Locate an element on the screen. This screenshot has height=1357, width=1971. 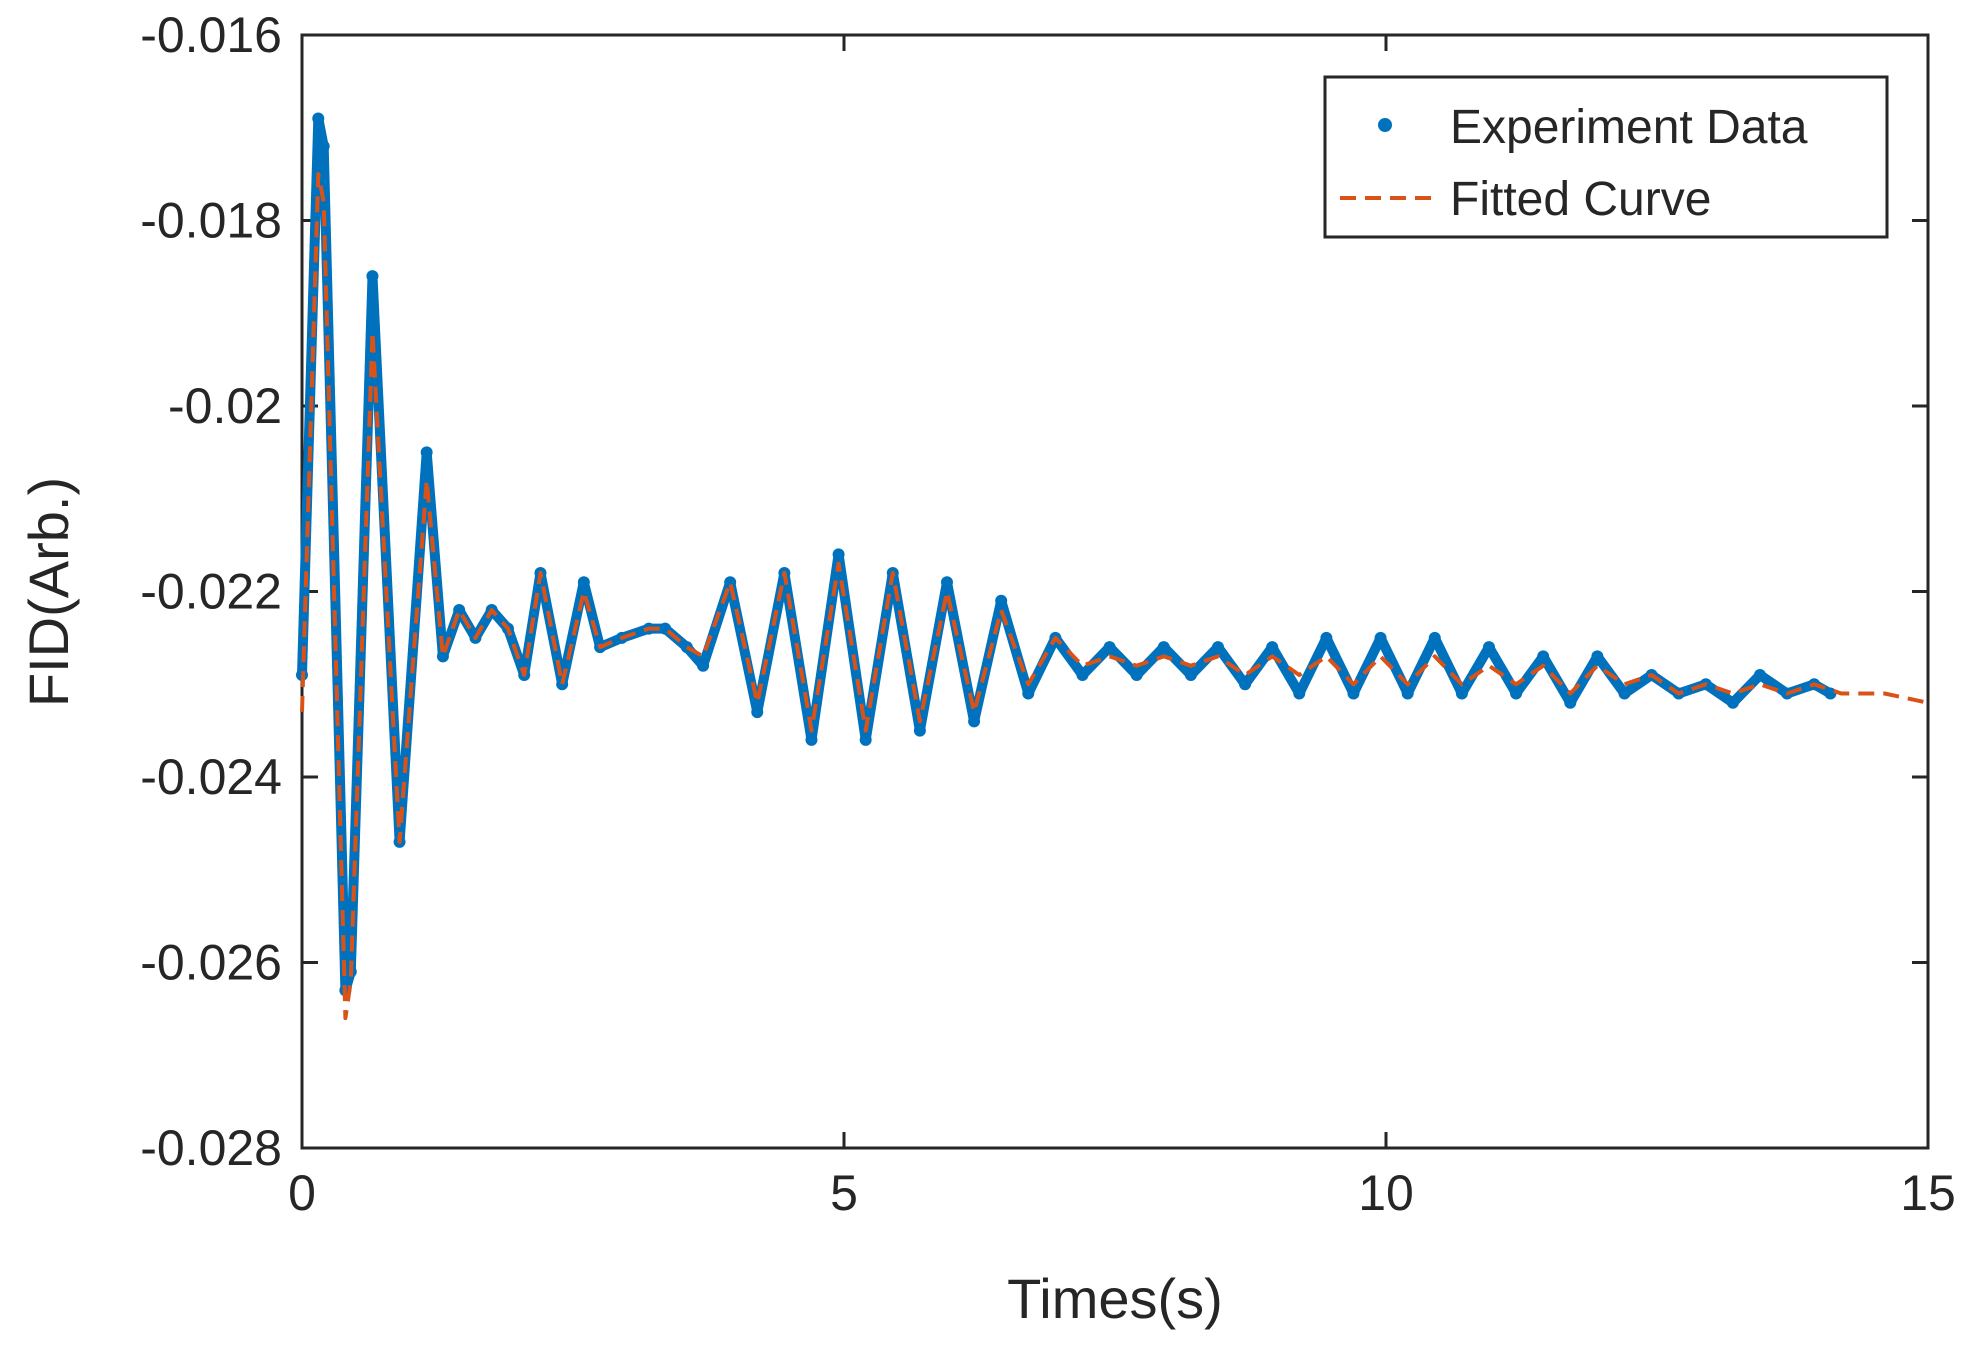
legend-marker-experiment-data is located at coordinates (1385, 125).